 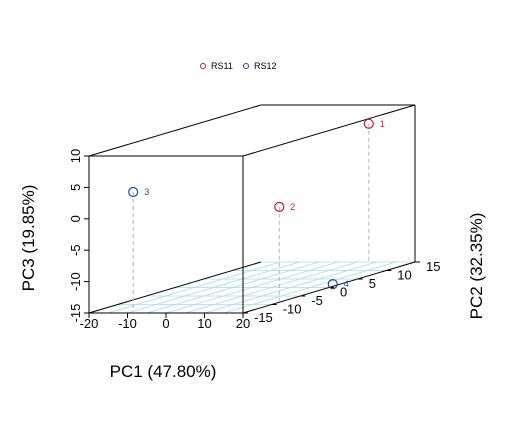 What do you see at coordinates (203, 66) in the screenshot?
I see `legend-marker-rs11` at bounding box center [203, 66].